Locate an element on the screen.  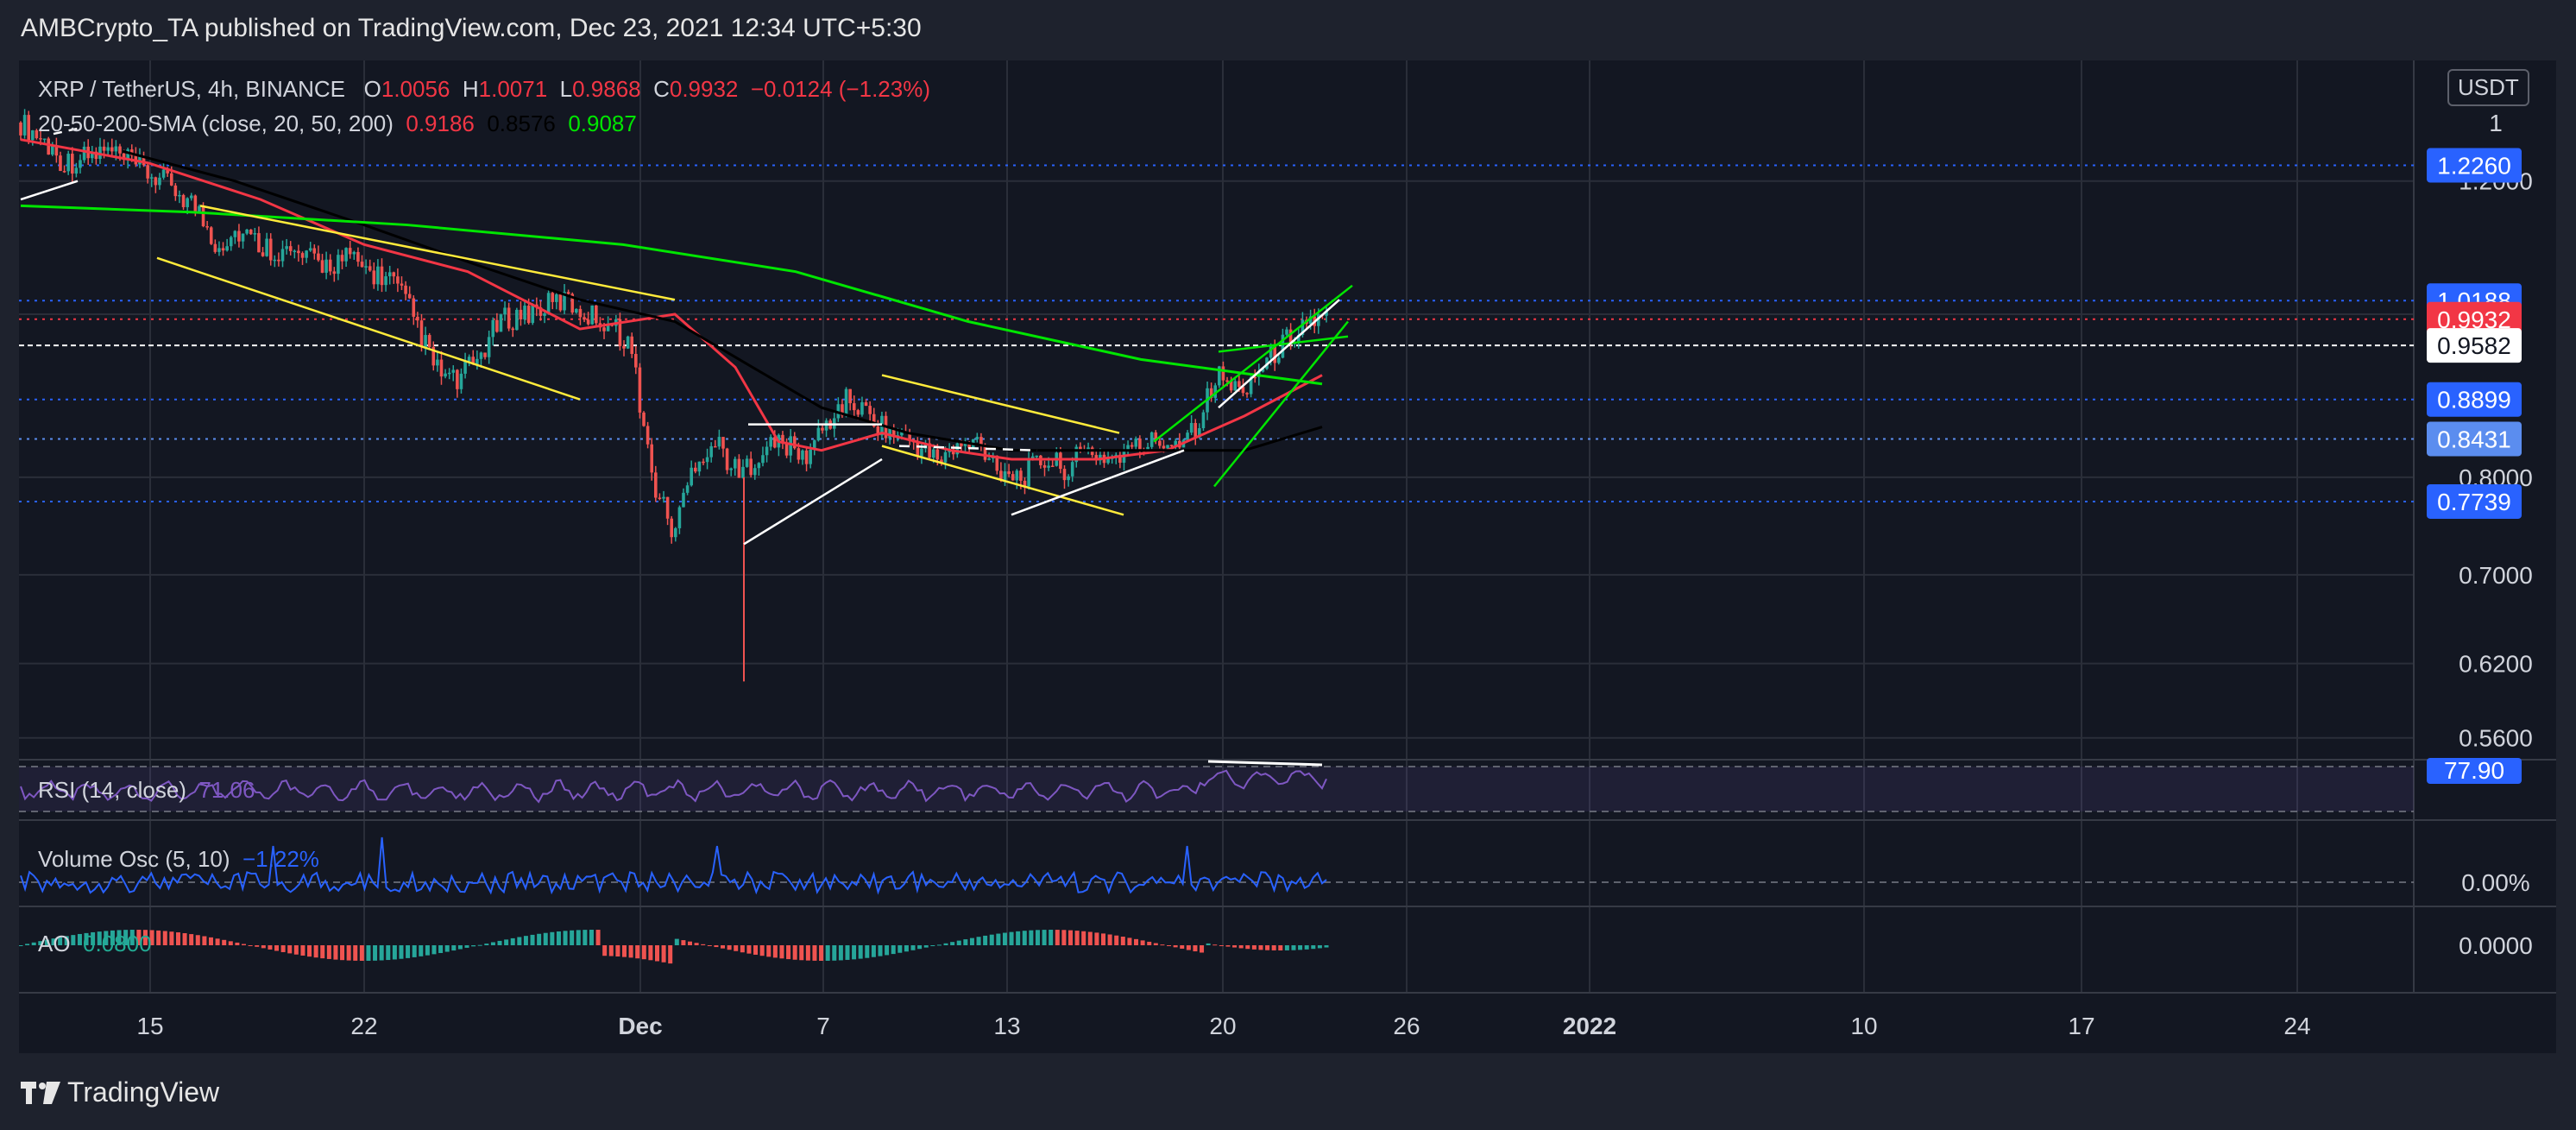
x-tick-label: 13 is located at coordinates (1006, 1026).